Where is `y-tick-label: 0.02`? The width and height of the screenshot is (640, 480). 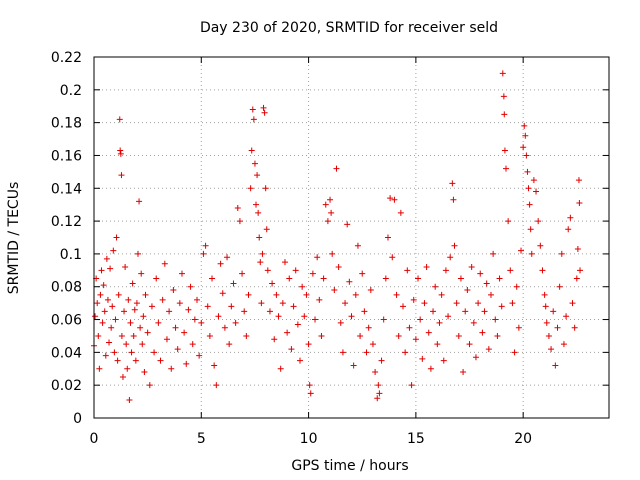
y-tick-label: 0.02 is located at coordinates (66, 386).